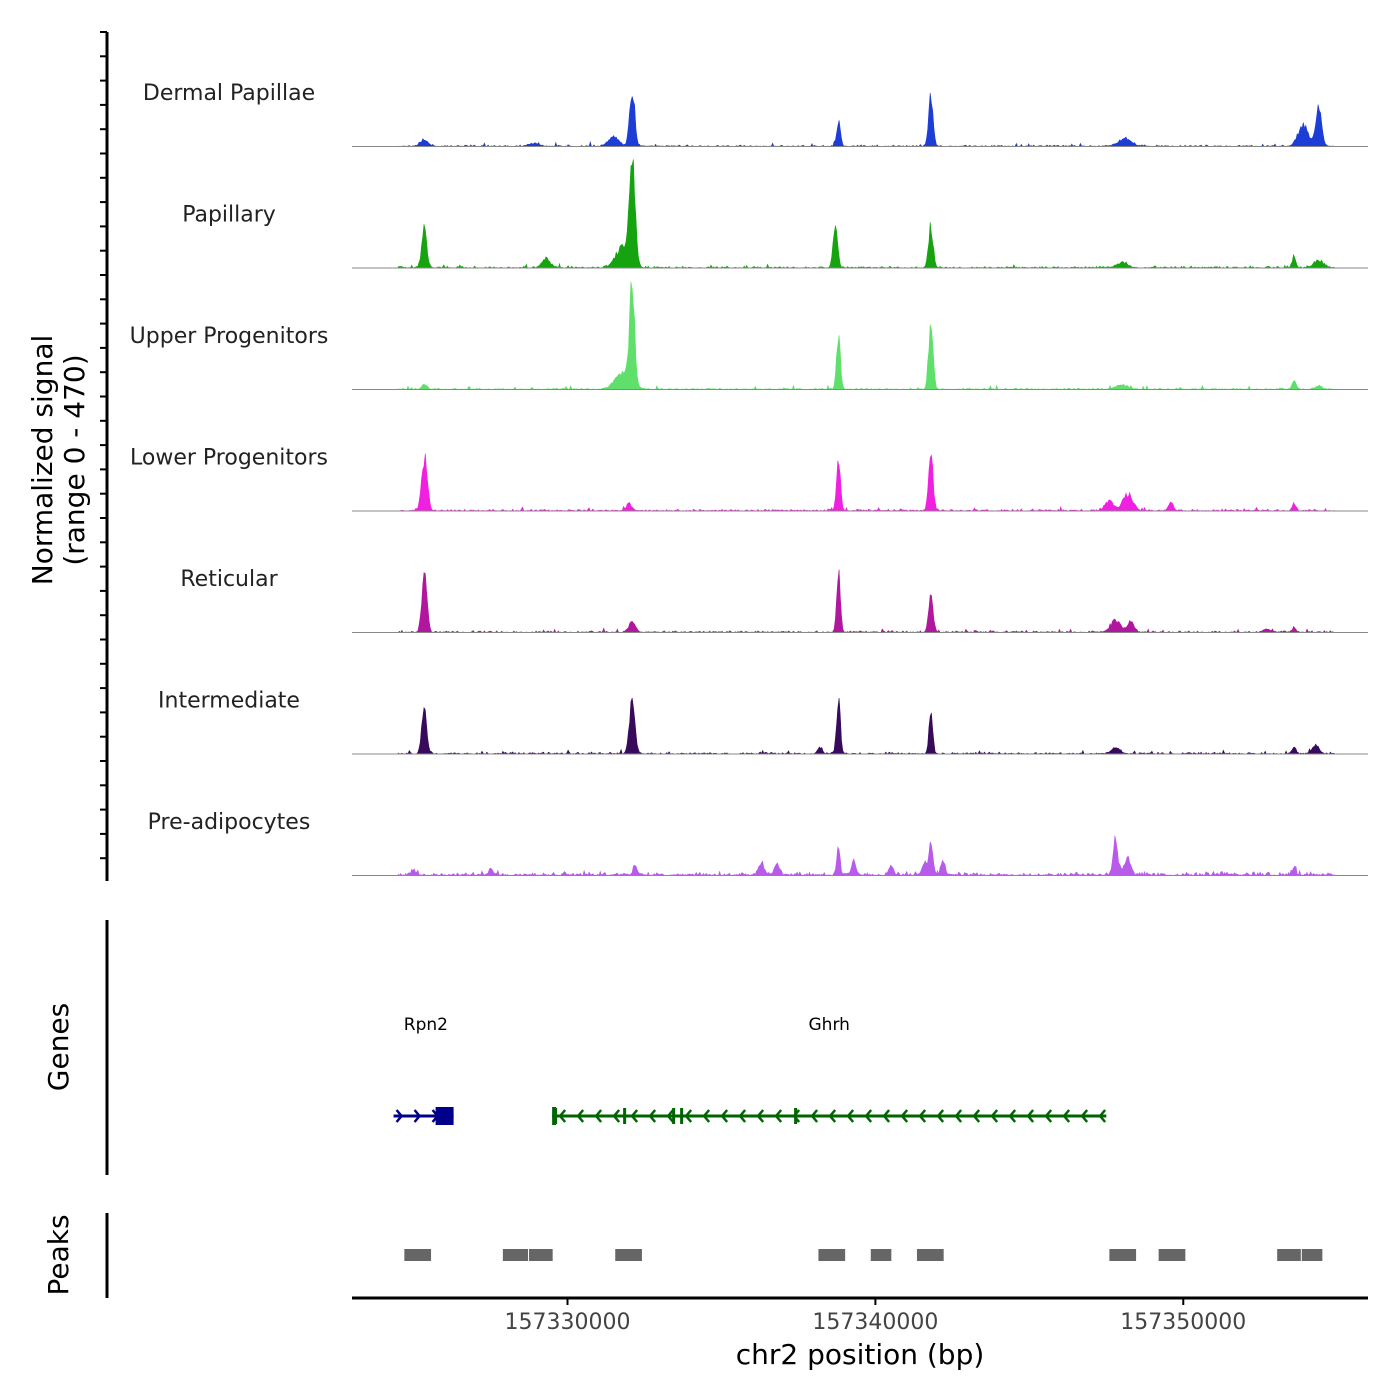 The height and width of the screenshot is (1400, 1400). Describe the element at coordinates (426, 1025) in the screenshot. I see `gene-label: Rpn2` at that location.